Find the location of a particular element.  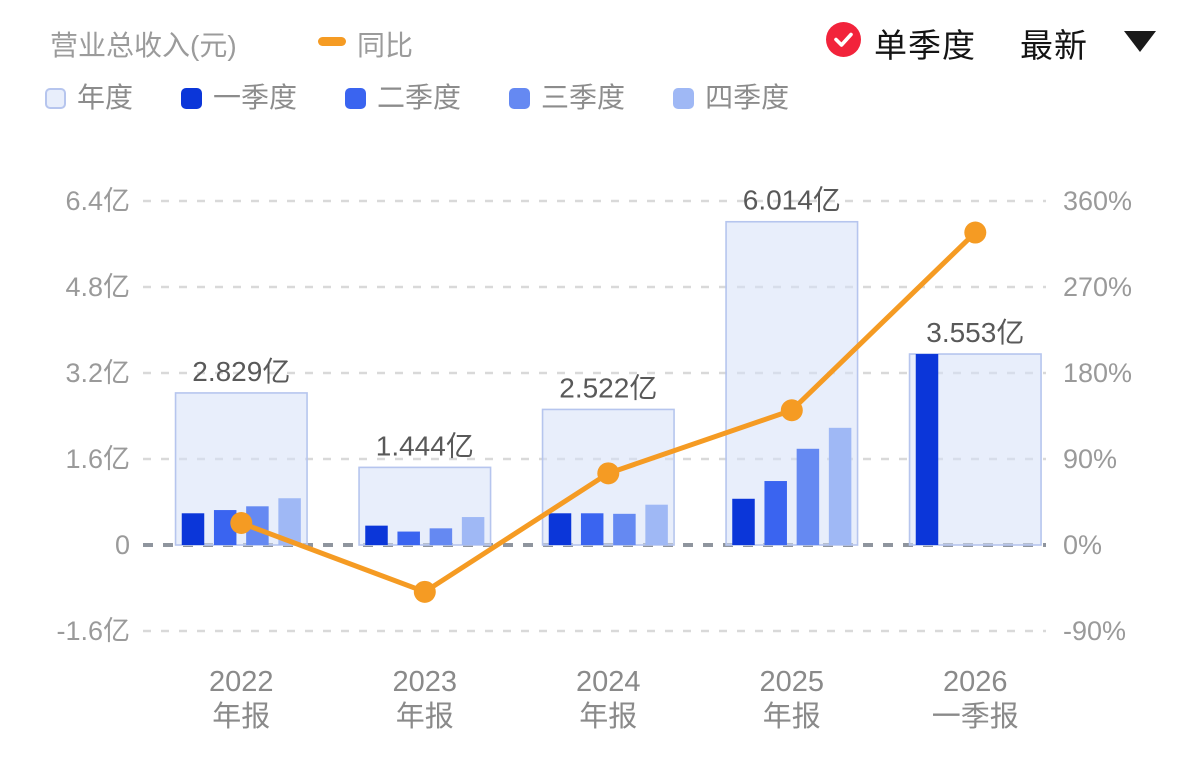

left-axis-tick: -1.6亿 is located at coordinates (93, 631).